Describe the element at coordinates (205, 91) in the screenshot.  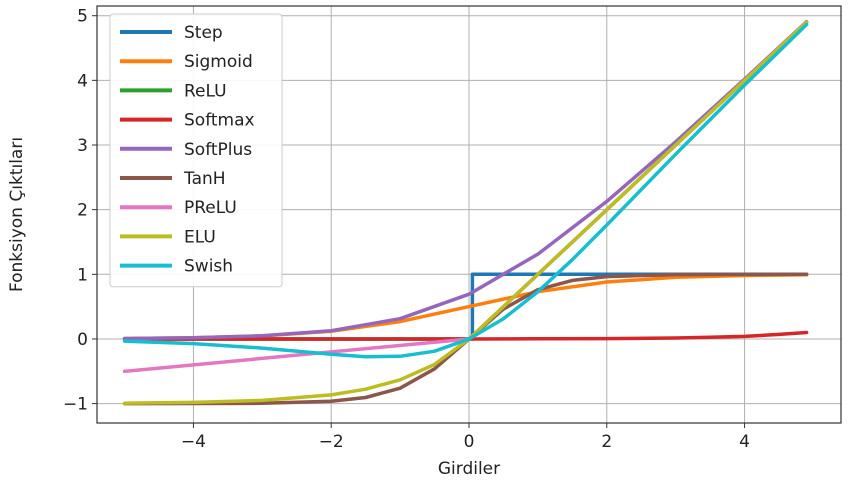
I see `legend-label-relu: ReLU` at that location.